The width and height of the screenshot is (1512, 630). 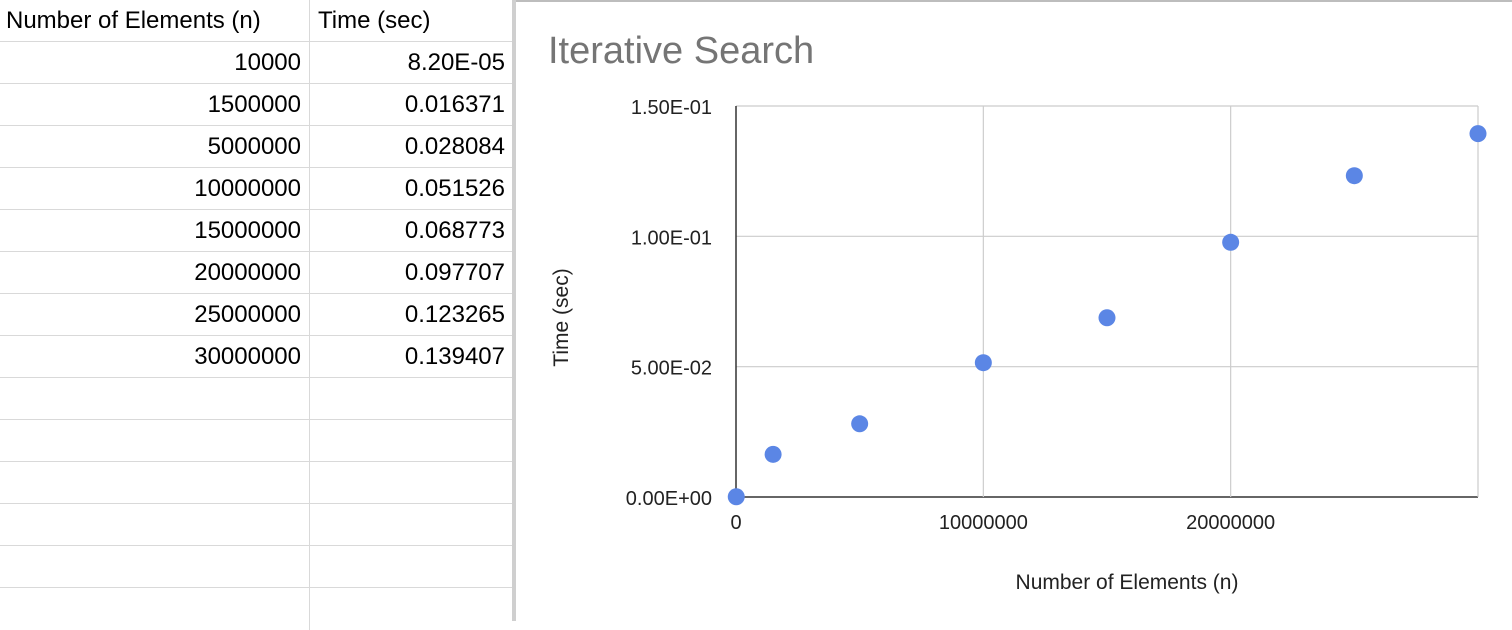 I want to click on table-row: 25000000 0.123265, so click(x=256, y=315).